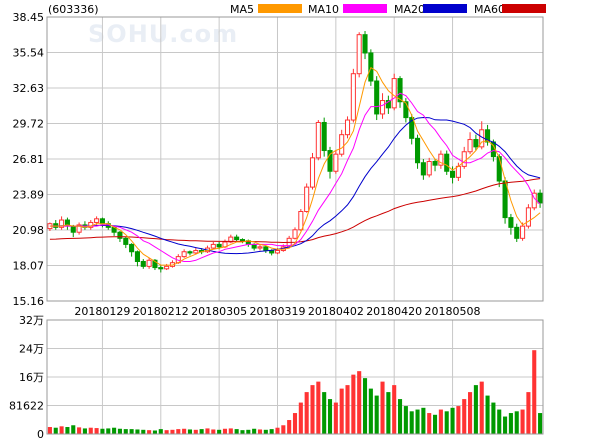 This screenshot has width=600, height=440. I want to click on legend-ma10-label: MA10, so click(323, 9).